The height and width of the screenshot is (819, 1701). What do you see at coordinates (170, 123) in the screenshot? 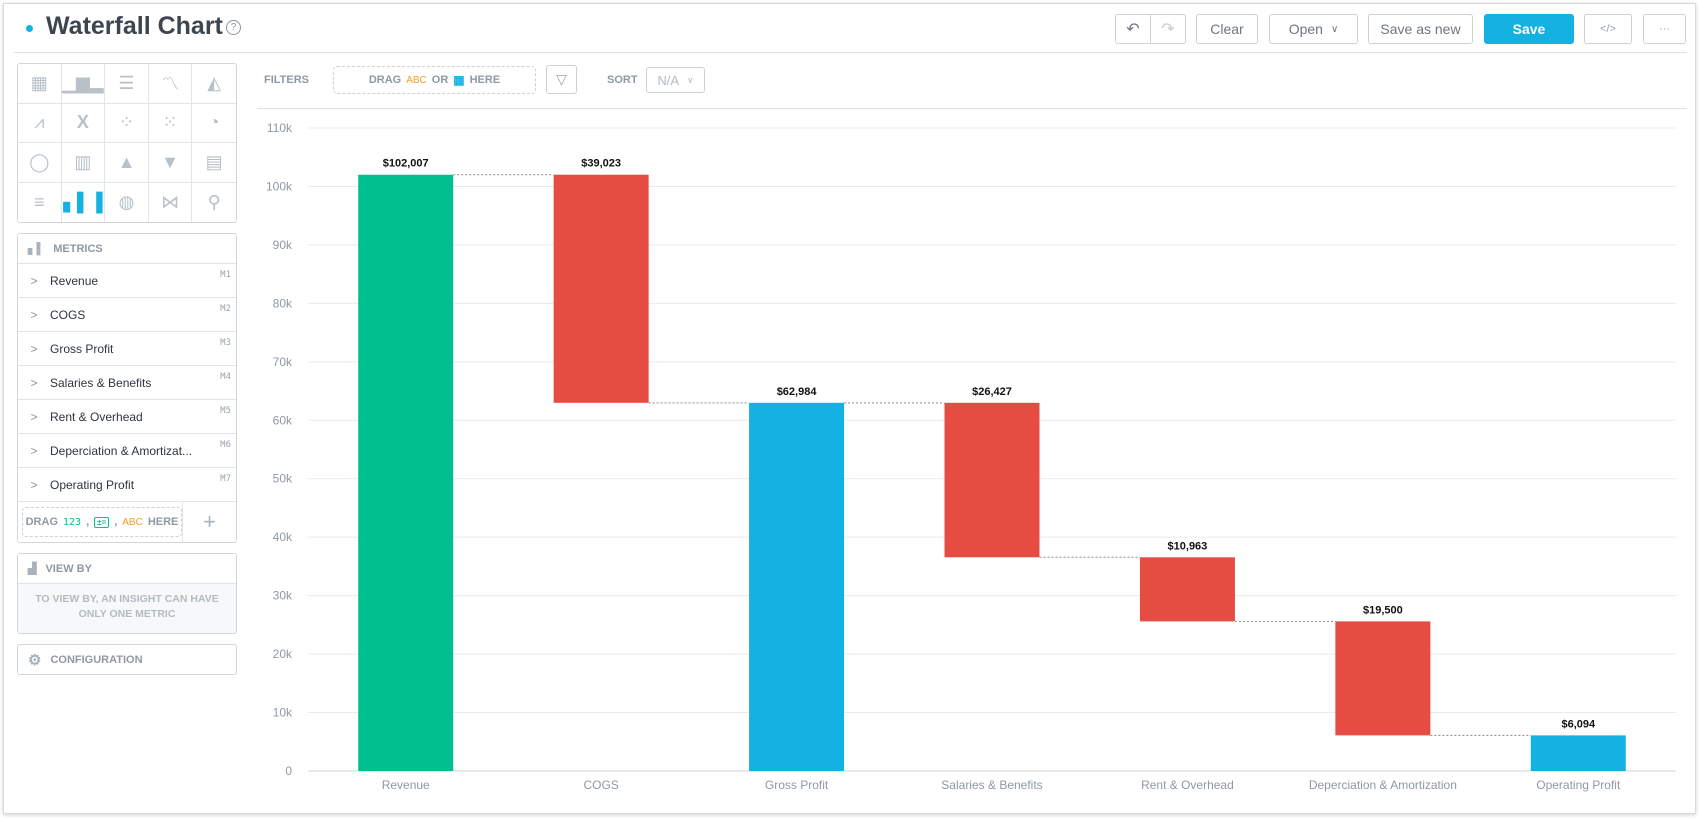
I see `bubble-viz-icon: ⁙` at bounding box center [170, 123].